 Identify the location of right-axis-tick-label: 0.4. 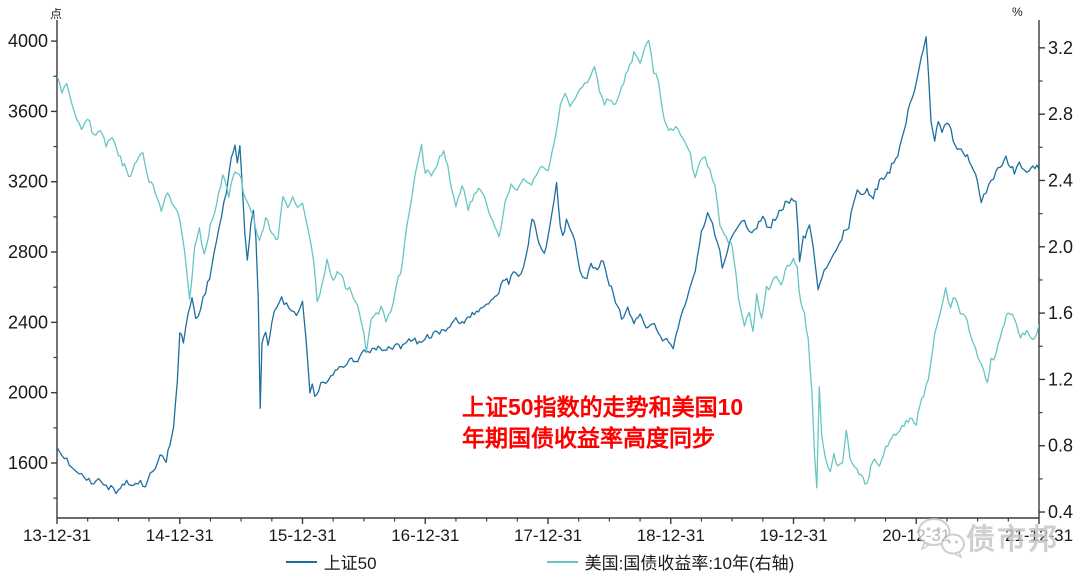
(1060, 512).